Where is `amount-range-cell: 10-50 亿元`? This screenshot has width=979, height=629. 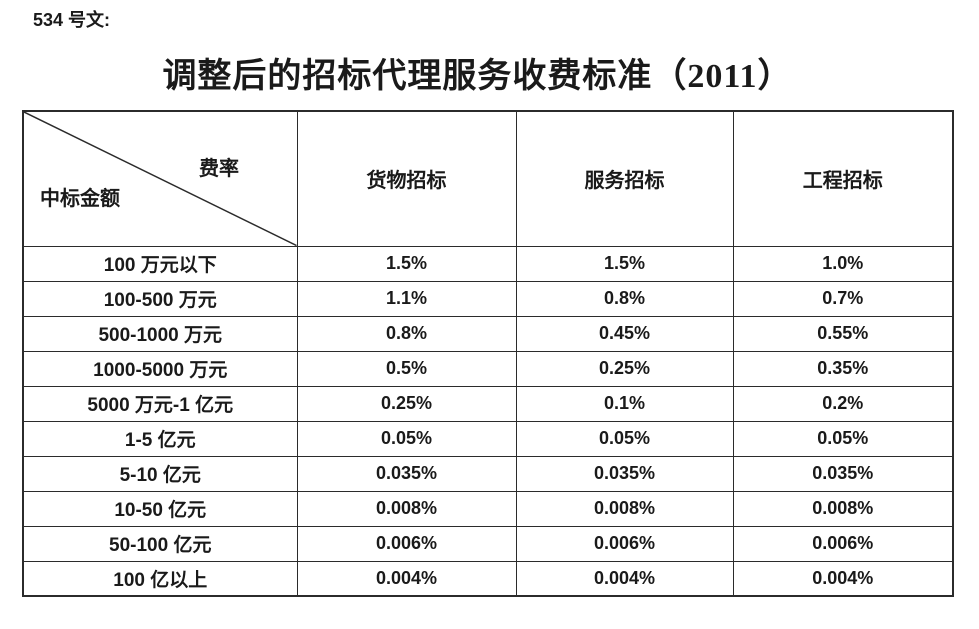 amount-range-cell: 10-50 亿元 is located at coordinates (160, 508).